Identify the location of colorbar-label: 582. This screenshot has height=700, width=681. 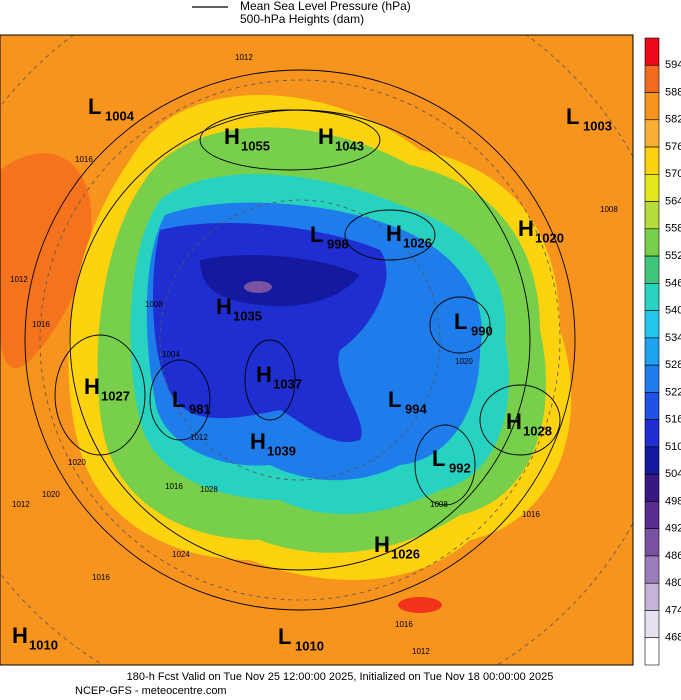
(673, 120).